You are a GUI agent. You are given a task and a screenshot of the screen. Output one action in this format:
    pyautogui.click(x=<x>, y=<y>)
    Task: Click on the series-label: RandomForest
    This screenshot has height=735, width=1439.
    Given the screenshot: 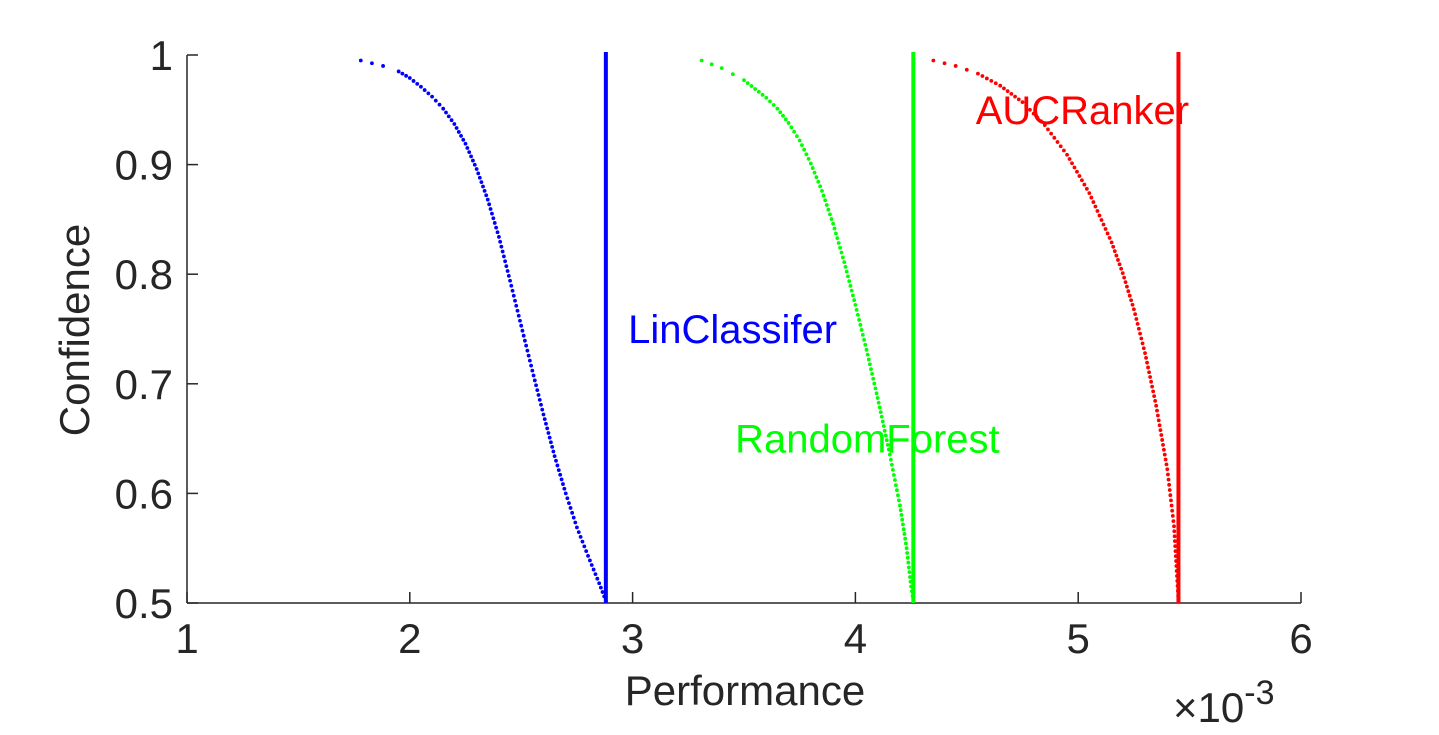 What is the action you would take?
    pyautogui.click(x=867, y=440)
    